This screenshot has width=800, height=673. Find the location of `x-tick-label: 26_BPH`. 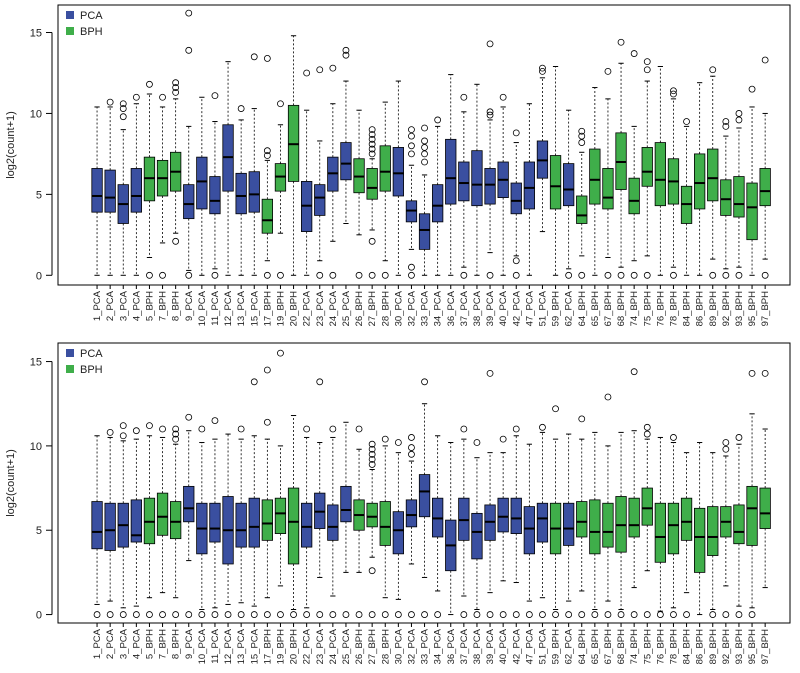

x-tick-label: 26_BPH is located at coordinates (359, 647).